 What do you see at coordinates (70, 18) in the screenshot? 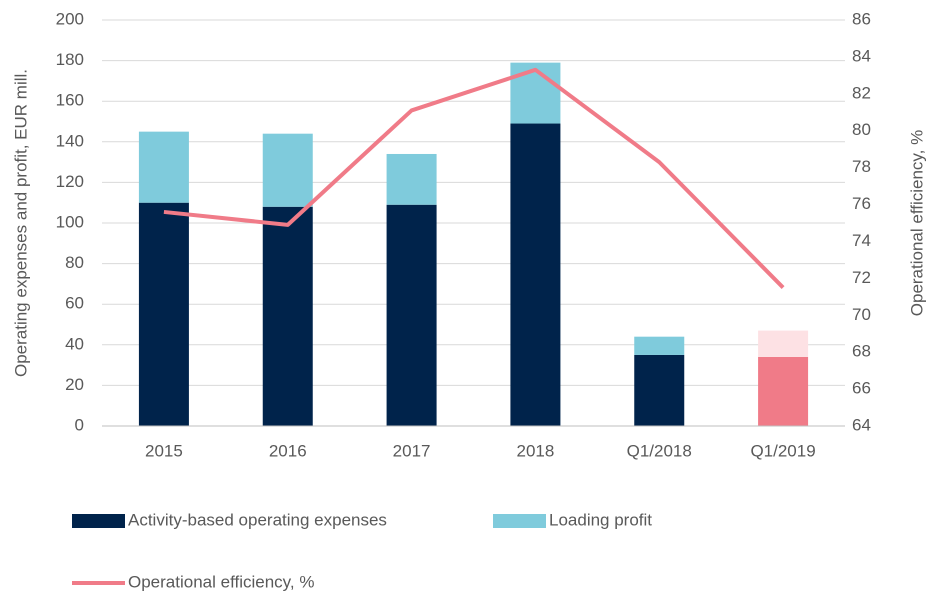
I see `y-tick-label: 200` at bounding box center [70, 18].